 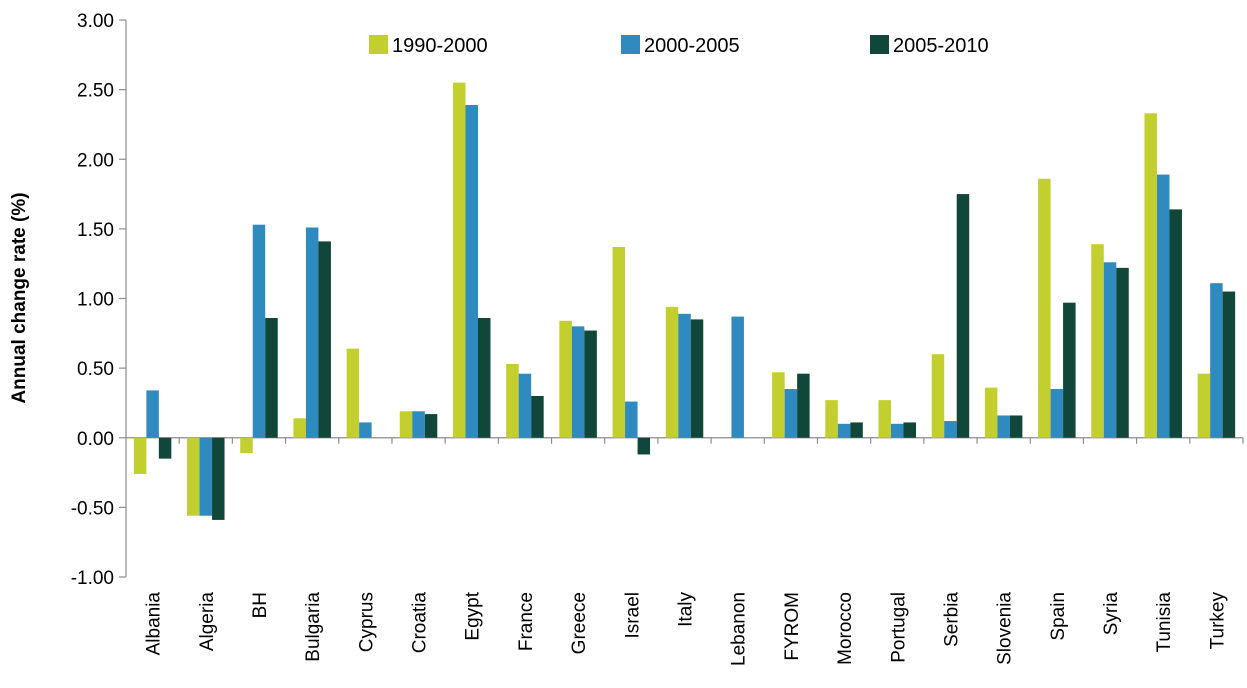 I want to click on x-category-label: FYROM, so click(x=792, y=626).